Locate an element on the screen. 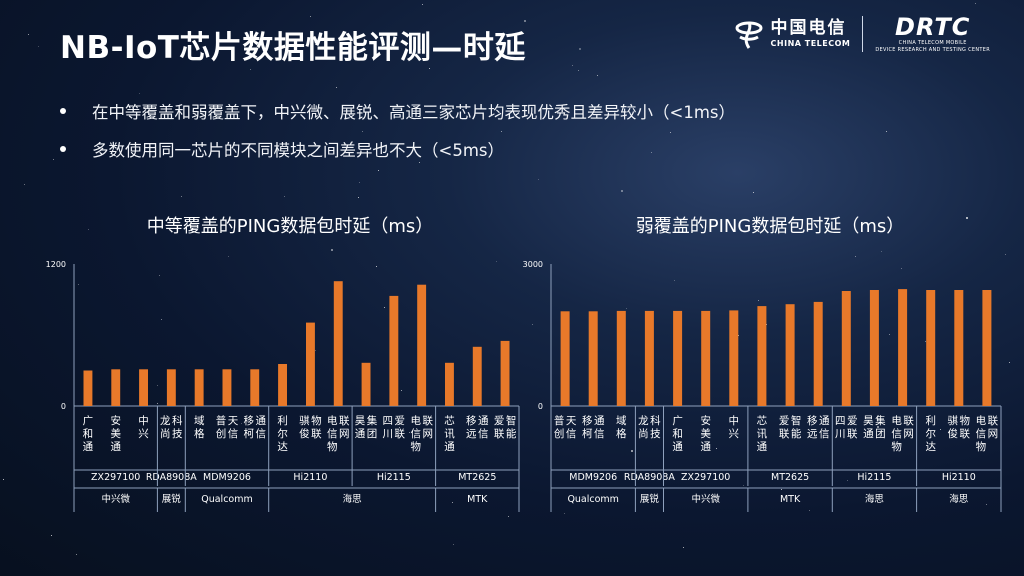  x-tick-label: 尔 is located at coordinates (930, 433).